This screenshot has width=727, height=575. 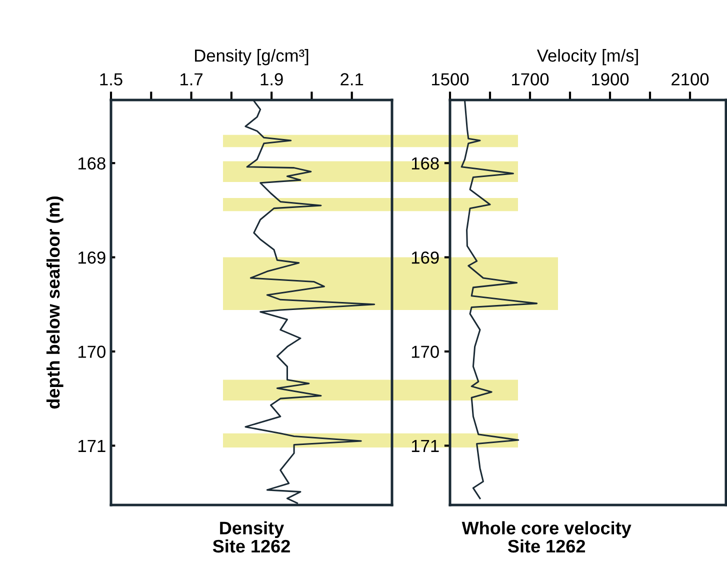 What do you see at coordinates (352, 79) in the screenshot?
I see `x-tick-label: 2.1` at bounding box center [352, 79].